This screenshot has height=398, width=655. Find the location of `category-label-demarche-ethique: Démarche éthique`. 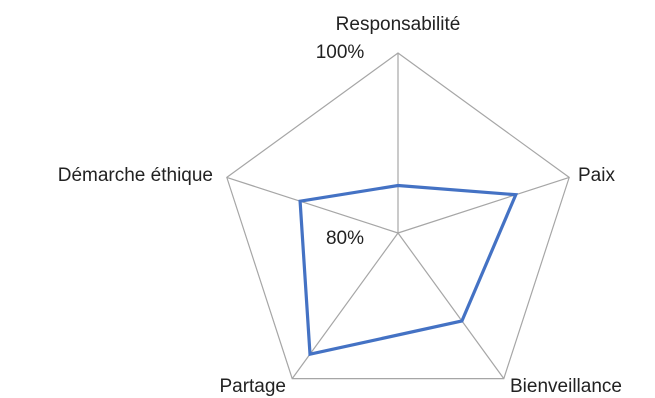

category-label-demarche-ethique: Démarche éthique is located at coordinates (135, 175).